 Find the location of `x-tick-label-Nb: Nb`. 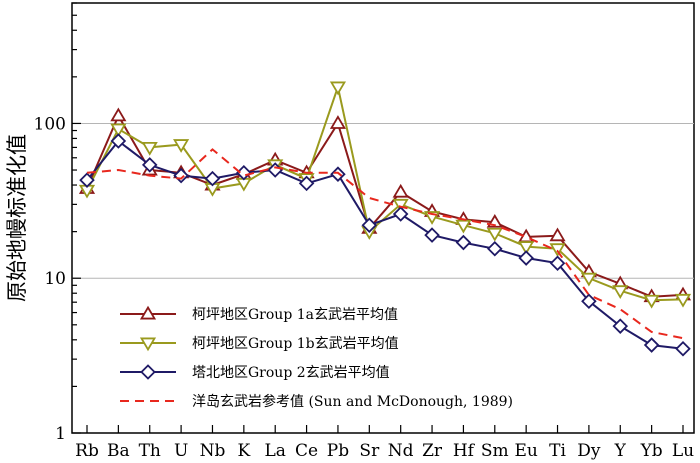

x-tick-label-Nb: Nb is located at coordinates (213, 451).